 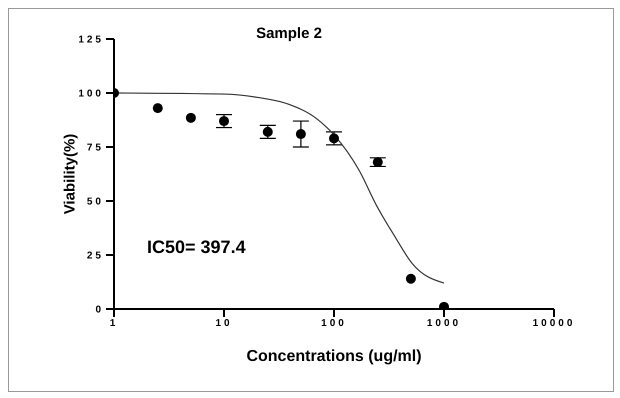 What do you see at coordinates (95, 256) in the screenshot?
I see `y-tick-label: 25` at bounding box center [95, 256].